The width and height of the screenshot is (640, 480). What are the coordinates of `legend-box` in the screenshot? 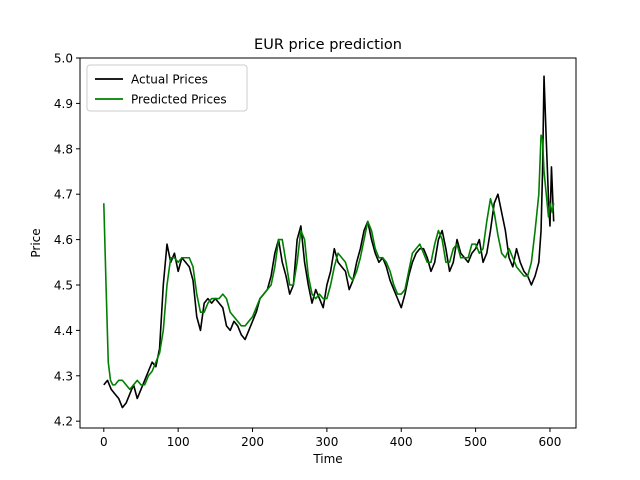 It's located at (167, 88).